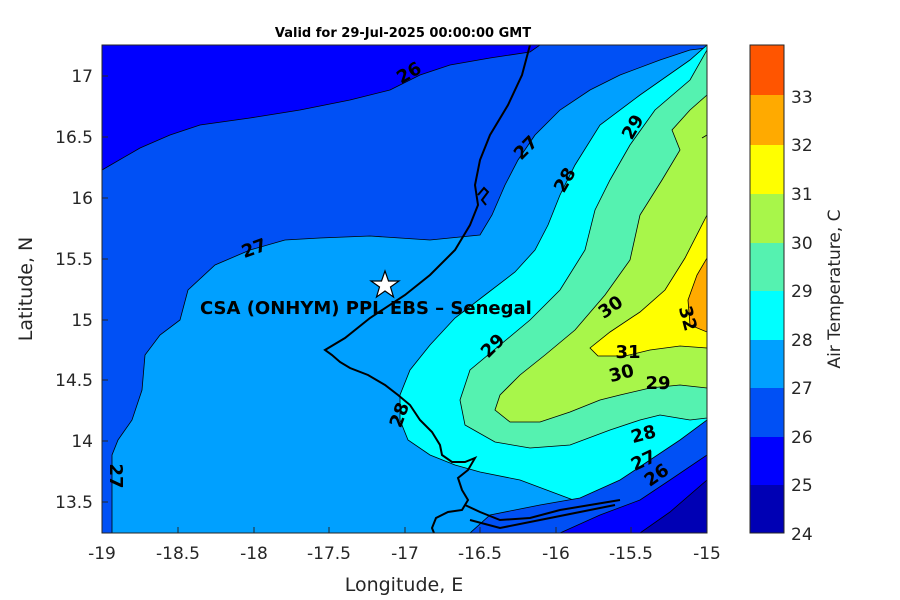 The width and height of the screenshot is (900, 600). Describe the element at coordinates (802, 389) in the screenshot. I see `colorbar-tick-label: 27` at that location.